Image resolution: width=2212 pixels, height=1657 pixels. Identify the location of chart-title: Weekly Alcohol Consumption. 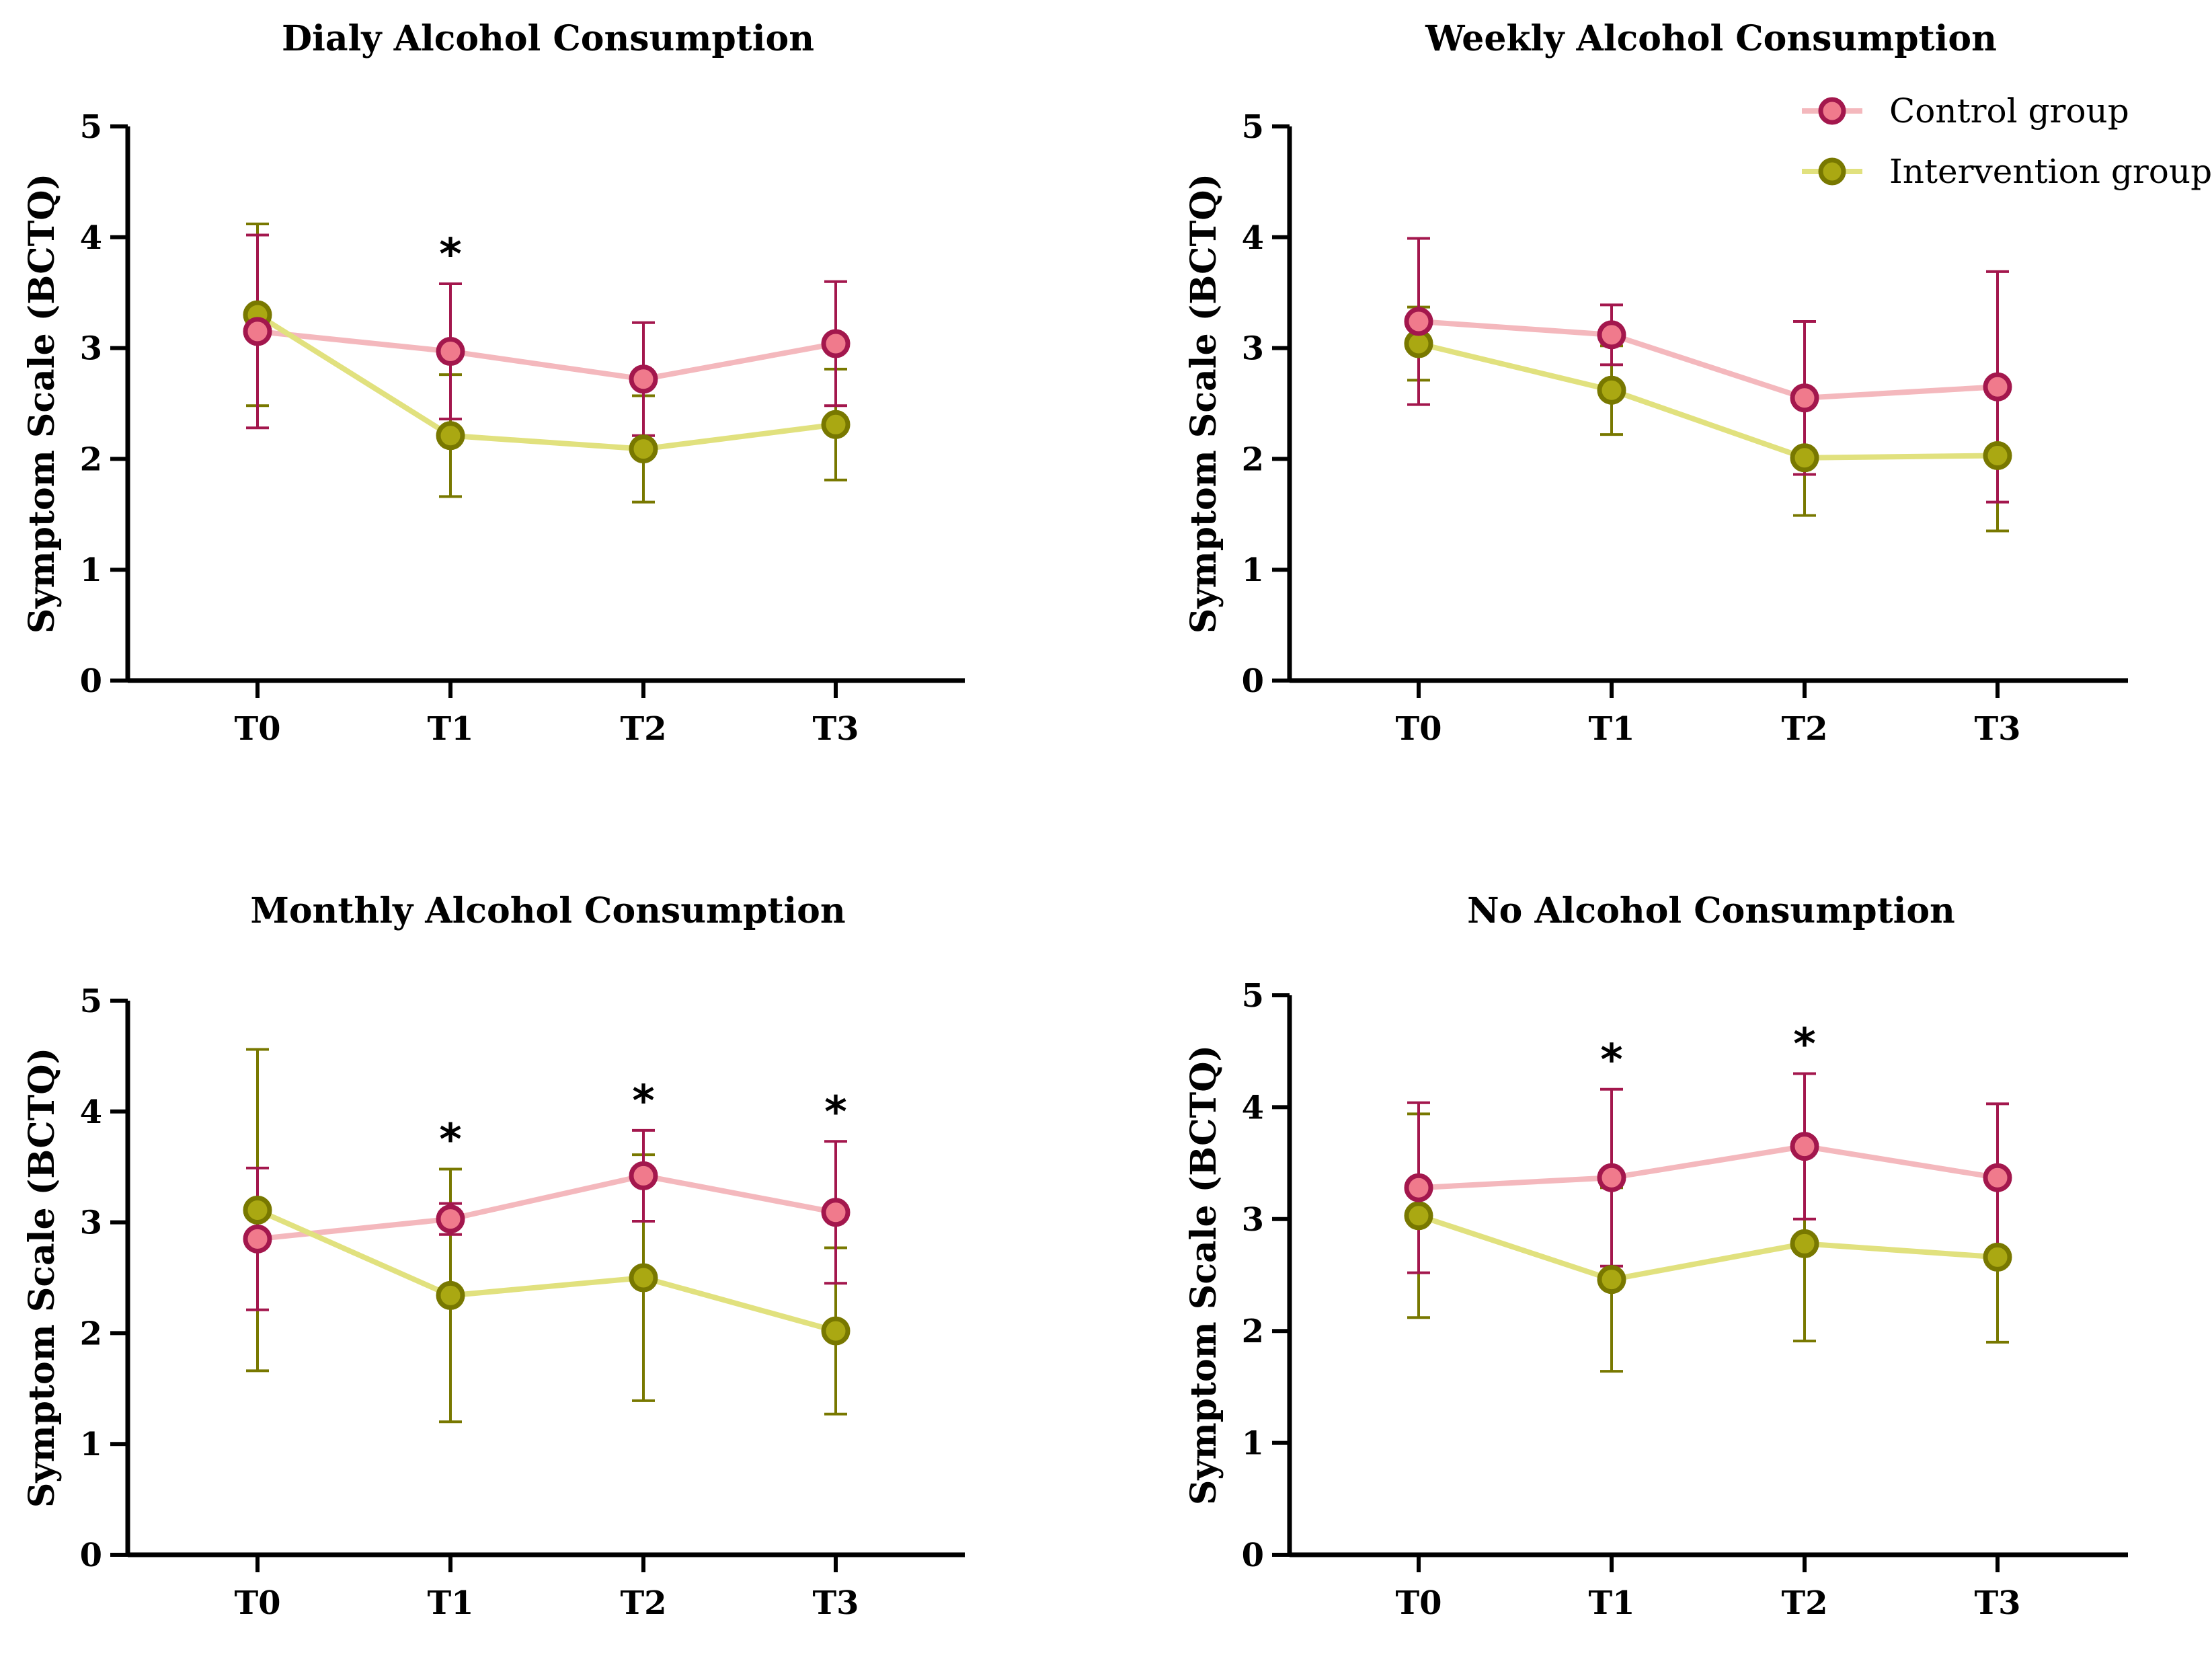
(1711, 39).